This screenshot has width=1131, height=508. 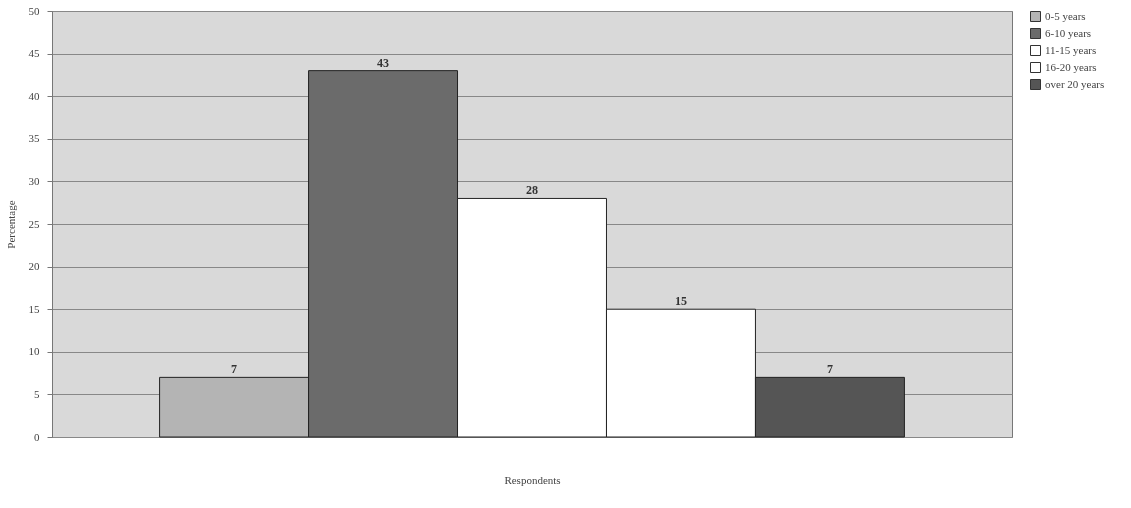 What do you see at coordinates (383, 62) in the screenshot?
I see `data-label: 43` at bounding box center [383, 62].